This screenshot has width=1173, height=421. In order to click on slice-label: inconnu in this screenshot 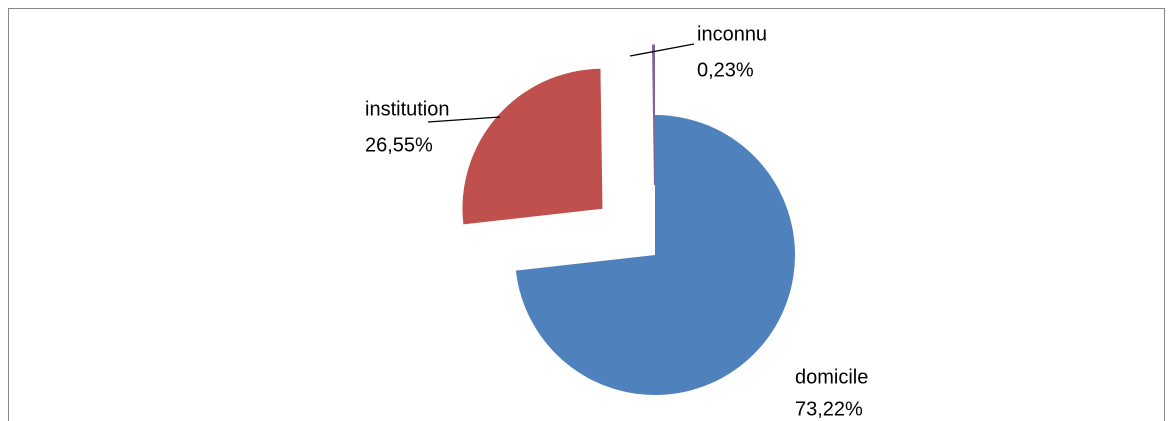, I will do `click(732, 34)`.